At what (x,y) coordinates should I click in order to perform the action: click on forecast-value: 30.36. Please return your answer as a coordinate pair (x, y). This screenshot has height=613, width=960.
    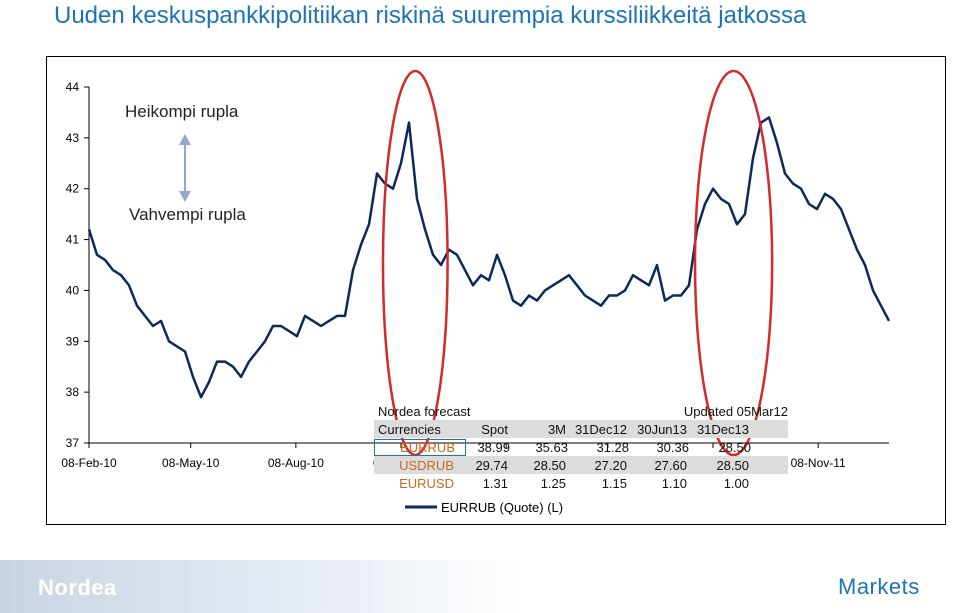
    Looking at the image, I should click on (672, 447).